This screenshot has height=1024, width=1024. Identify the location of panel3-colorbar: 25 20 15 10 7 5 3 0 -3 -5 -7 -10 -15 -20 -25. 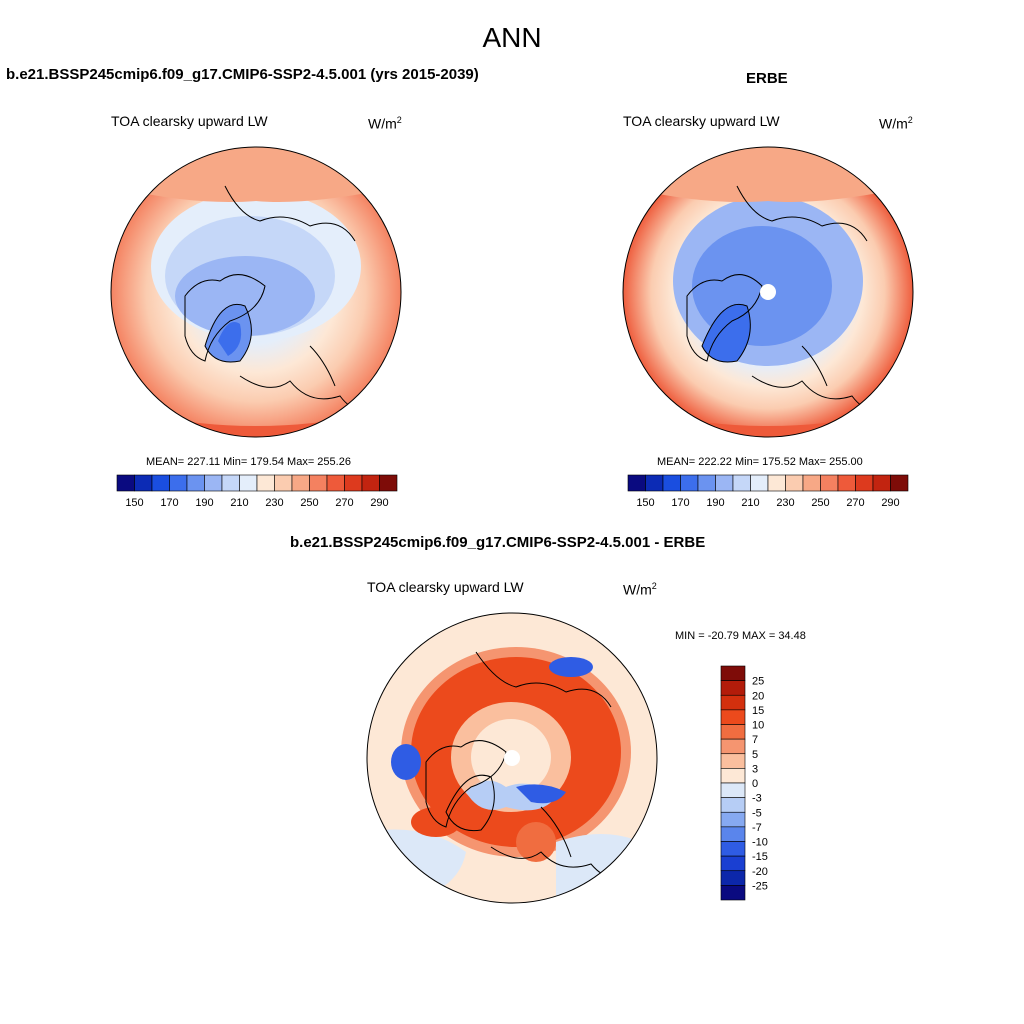
(744, 783).